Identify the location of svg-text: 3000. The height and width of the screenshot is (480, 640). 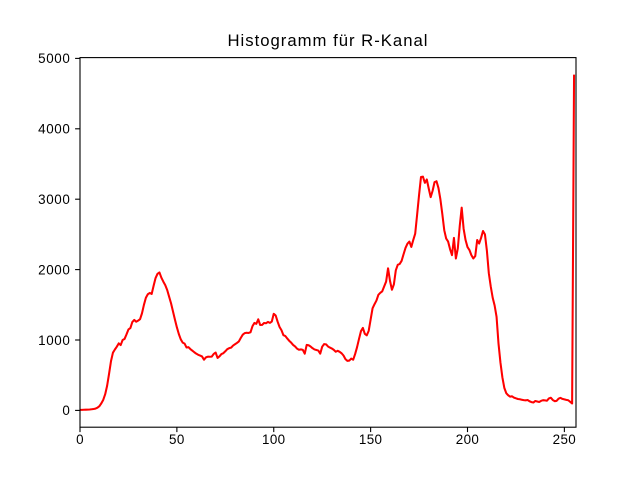
(54, 199).